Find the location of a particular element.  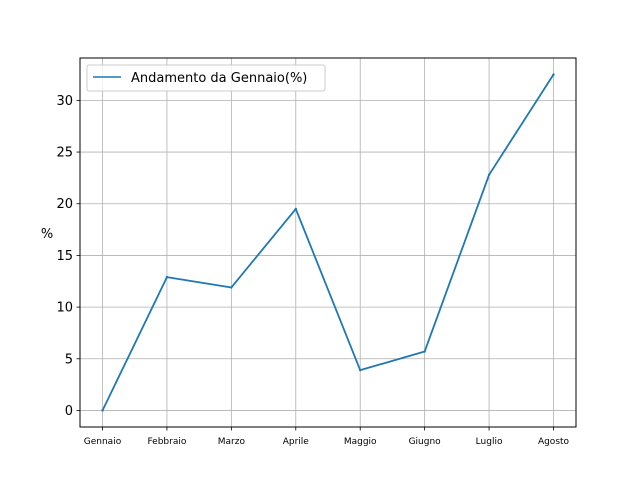

x-tick-label: Maggio is located at coordinates (360, 442).